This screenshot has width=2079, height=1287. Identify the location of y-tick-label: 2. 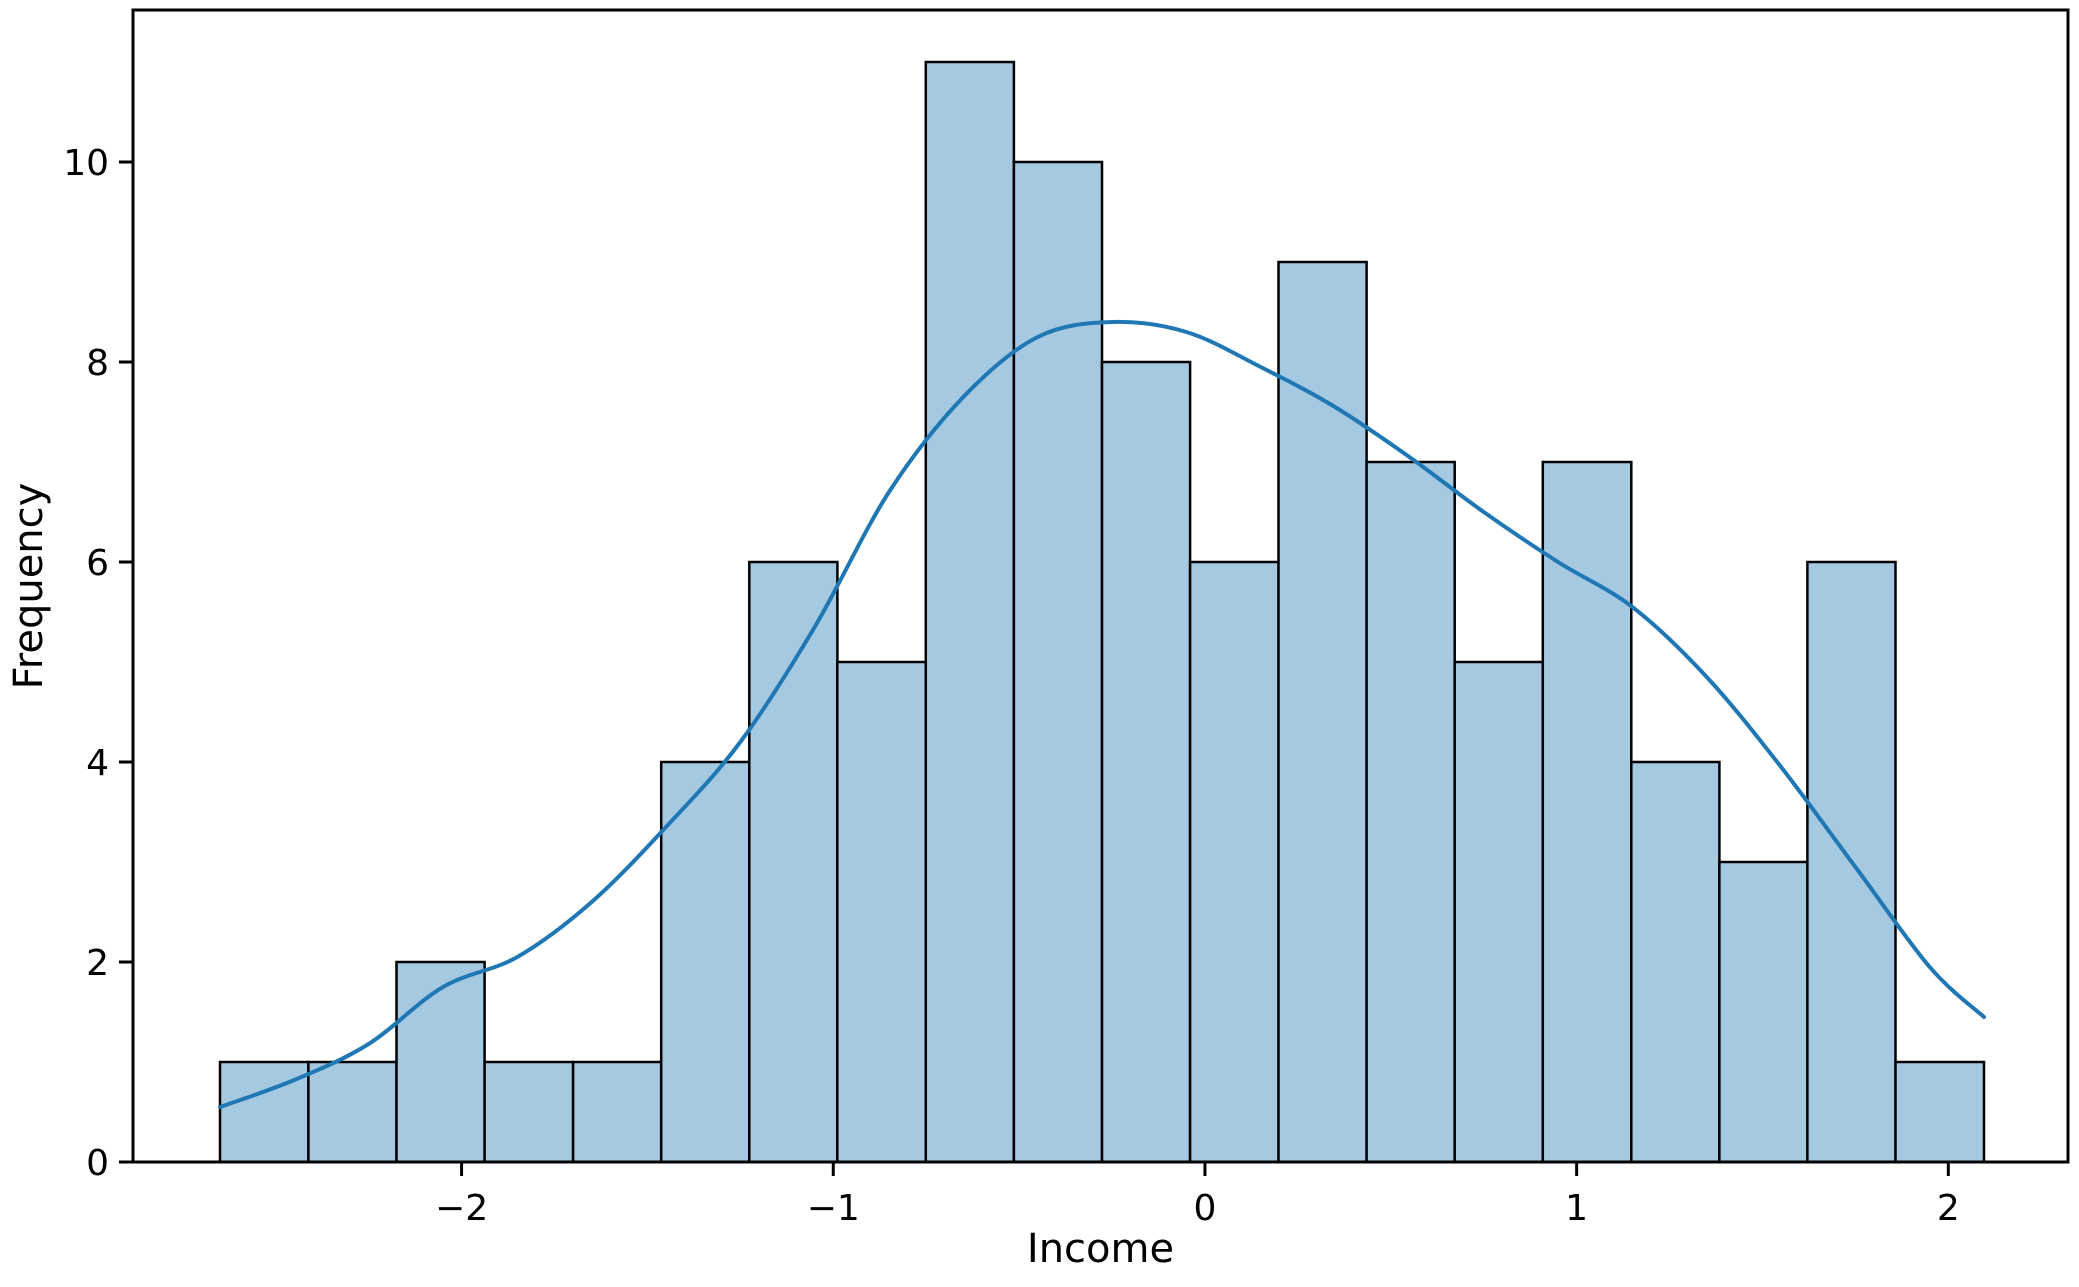
(97, 963).